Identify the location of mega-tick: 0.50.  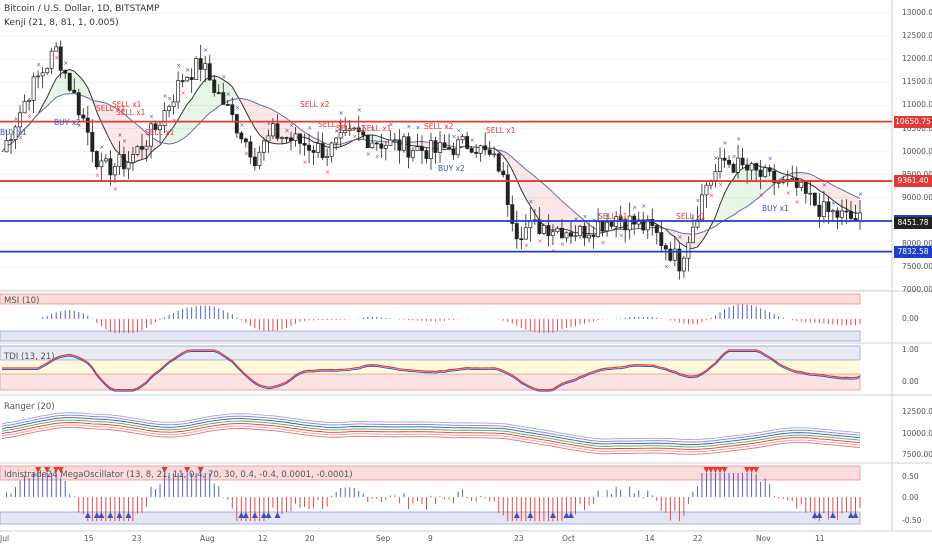
(910, 476).